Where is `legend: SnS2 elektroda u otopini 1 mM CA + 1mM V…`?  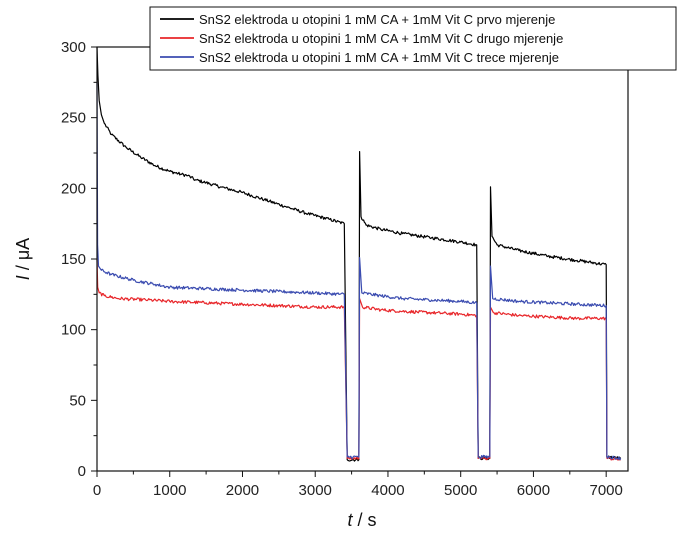
legend: SnS2 elektroda u otopini 1 mM CA + 1mM V… is located at coordinates (413, 38).